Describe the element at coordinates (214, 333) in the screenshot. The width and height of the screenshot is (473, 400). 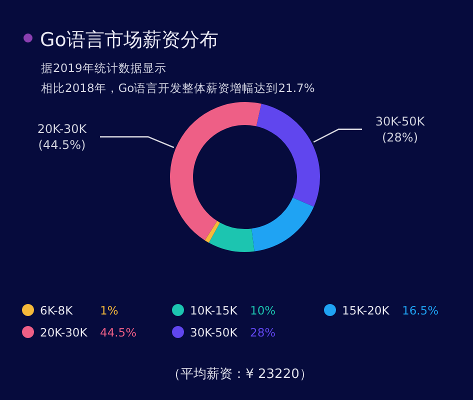
I see `legend-label: 30K-50K` at that location.